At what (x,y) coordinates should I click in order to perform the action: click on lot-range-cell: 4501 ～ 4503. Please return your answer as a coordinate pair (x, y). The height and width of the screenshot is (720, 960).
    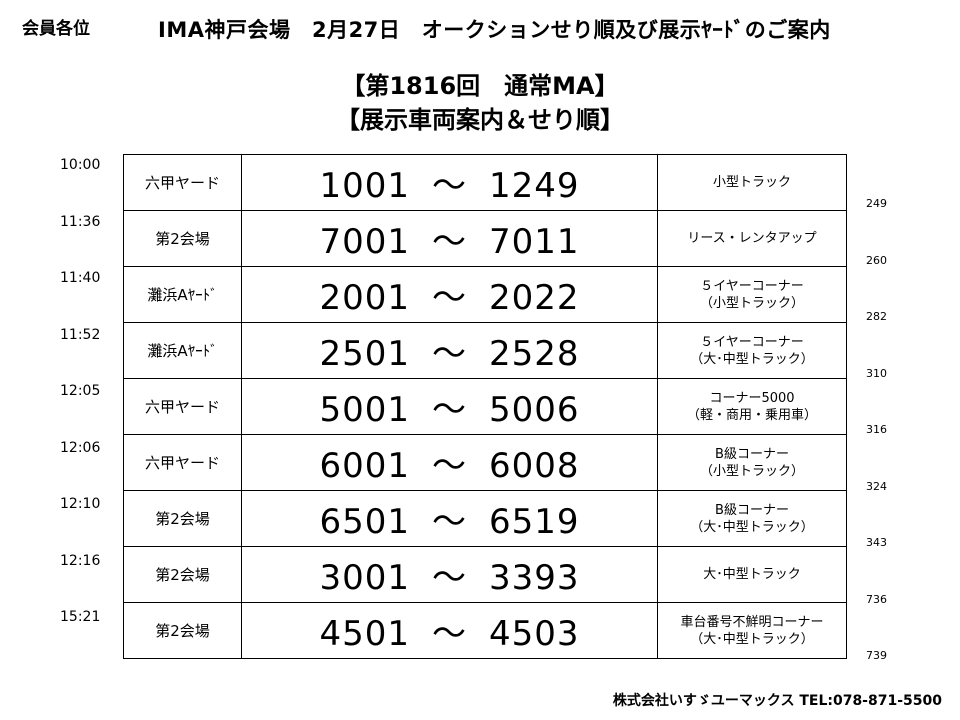
    Looking at the image, I should click on (449, 630).